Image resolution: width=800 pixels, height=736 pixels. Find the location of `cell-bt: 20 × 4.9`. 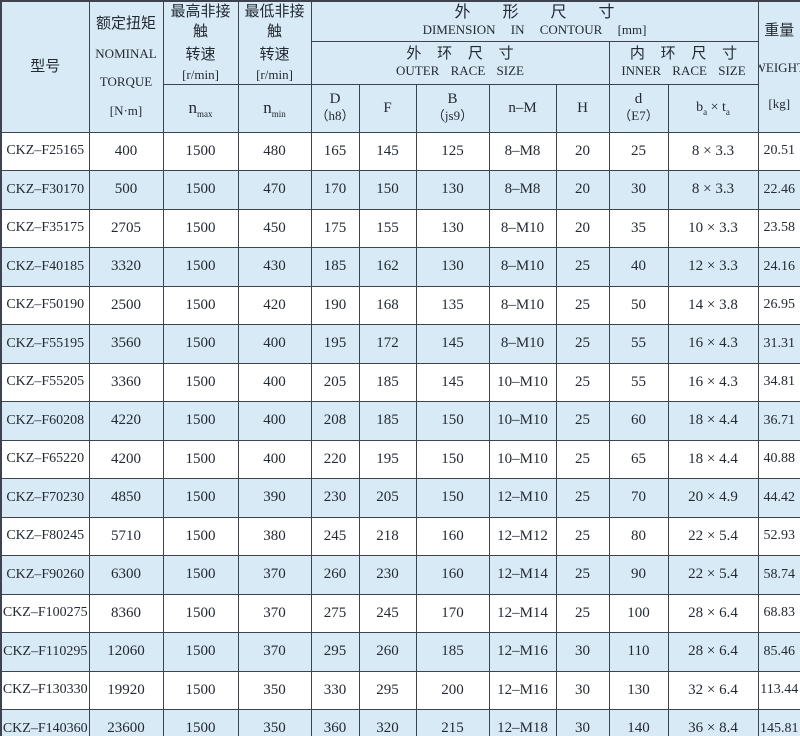

cell-bt: 20 × 4.9 is located at coordinates (713, 498).